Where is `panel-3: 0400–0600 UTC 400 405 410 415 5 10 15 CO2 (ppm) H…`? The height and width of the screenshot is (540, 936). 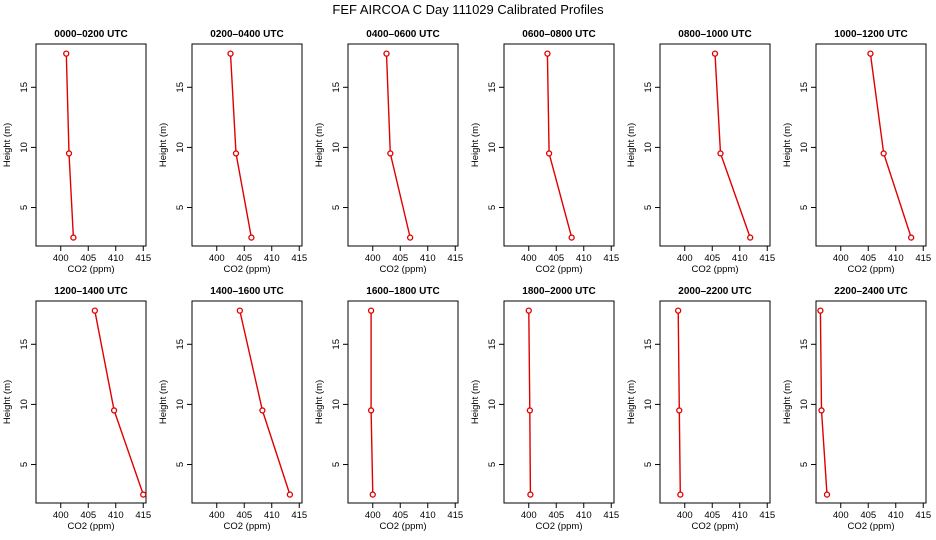 panel-3: 0400–0600 UTC 400 405 410 415 5 10 15 CO2 (ppm) H… is located at coordinates (388, 152).